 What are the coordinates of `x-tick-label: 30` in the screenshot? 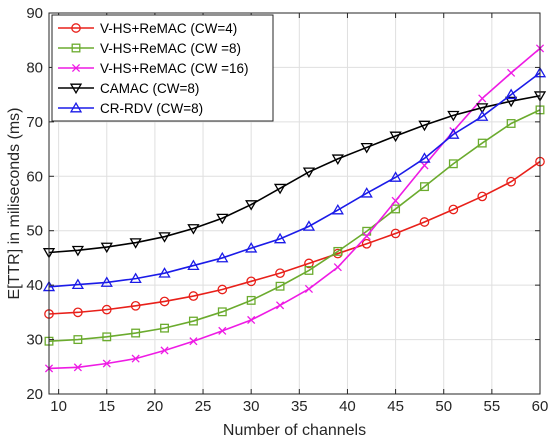 It's located at (251, 406).